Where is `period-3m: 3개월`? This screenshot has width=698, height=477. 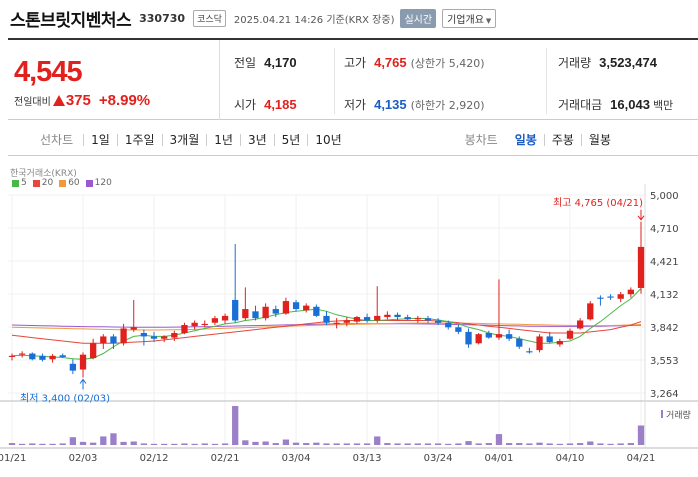 period-3m: 3개월 is located at coordinates (184, 139).